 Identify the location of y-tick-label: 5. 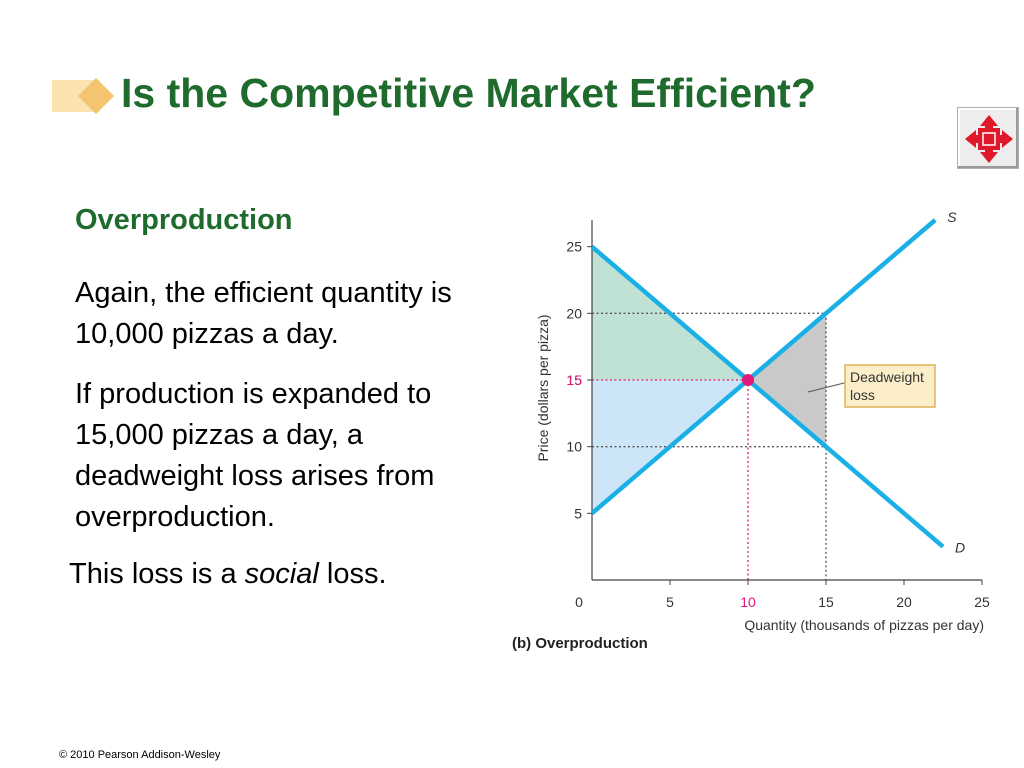
(578, 513).